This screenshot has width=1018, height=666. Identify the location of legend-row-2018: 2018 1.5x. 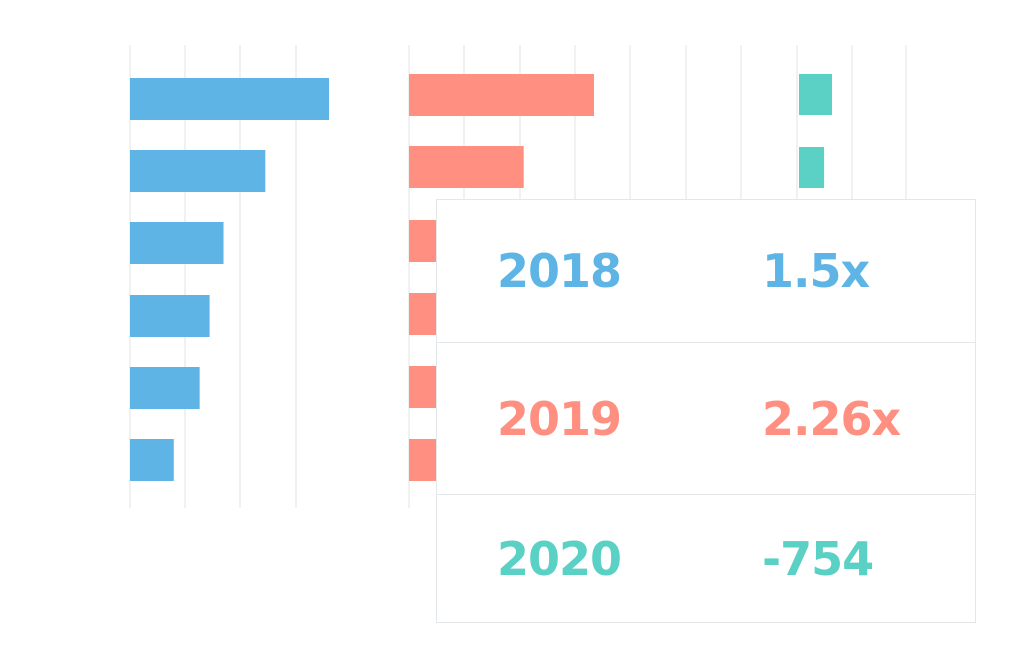
(706, 271).